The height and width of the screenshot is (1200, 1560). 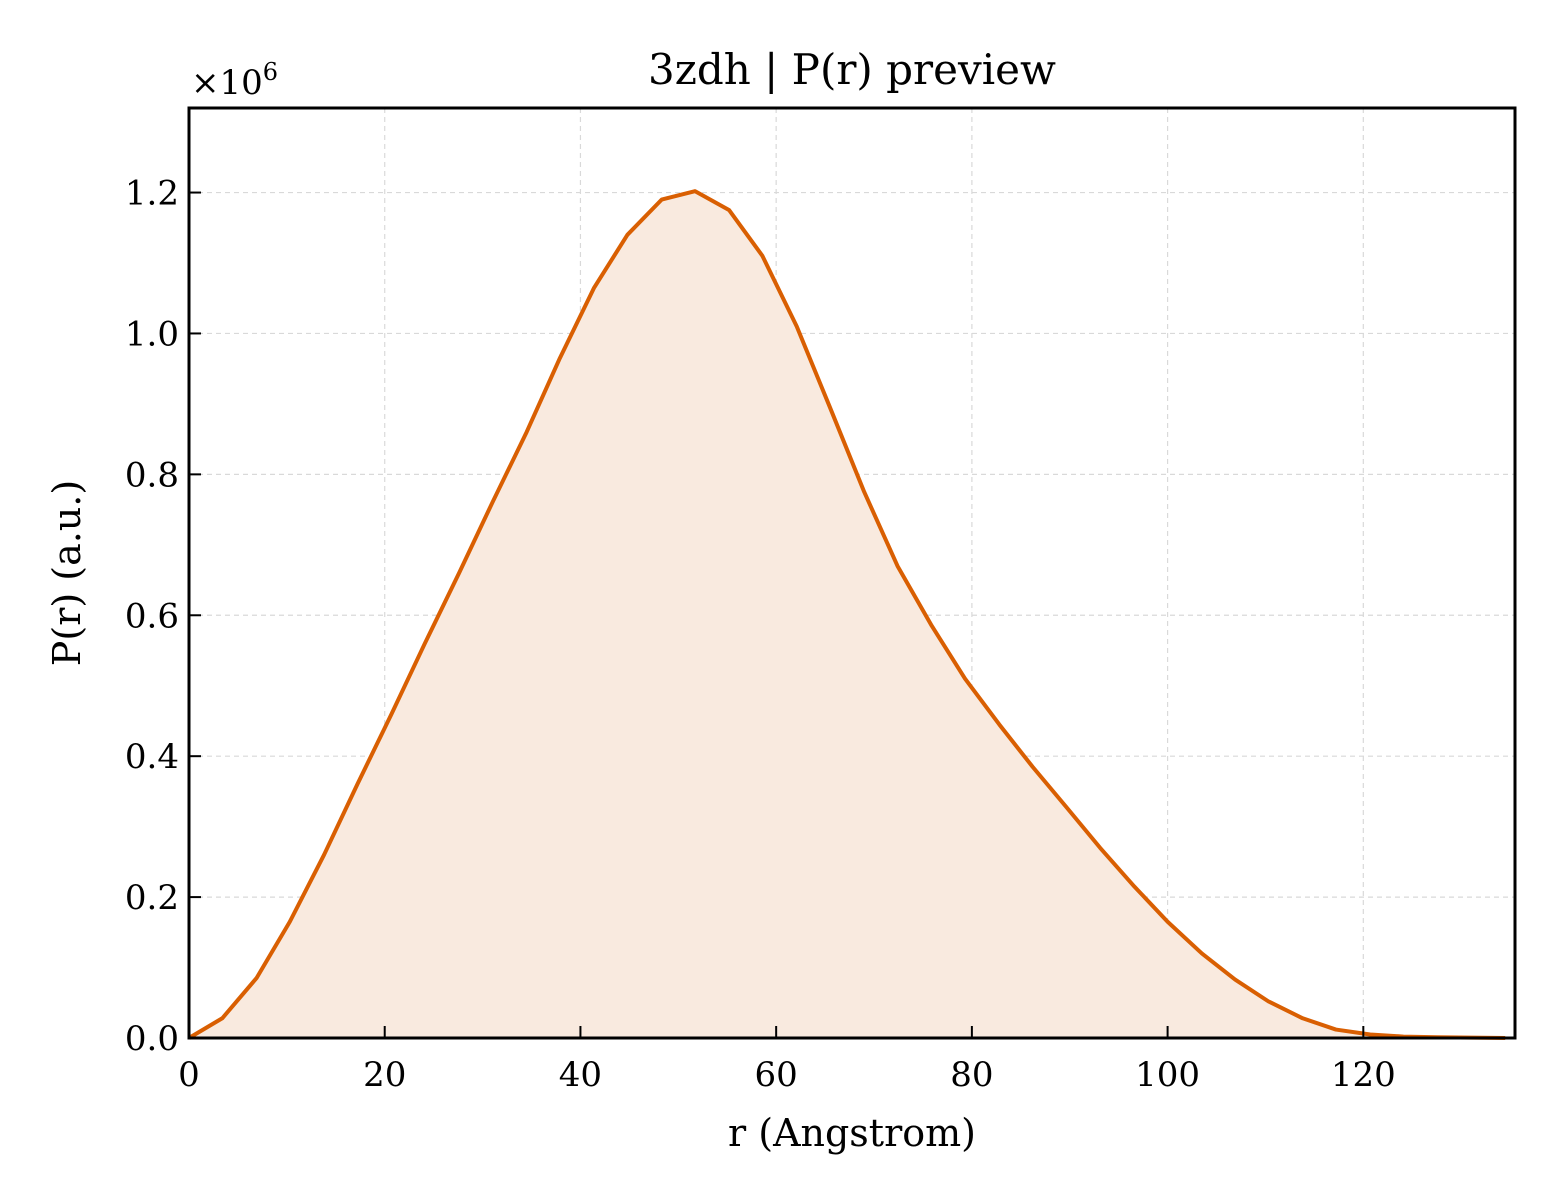 What do you see at coordinates (152, 475) in the screenshot?
I see `y-tick-label: 0.8` at bounding box center [152, 475].